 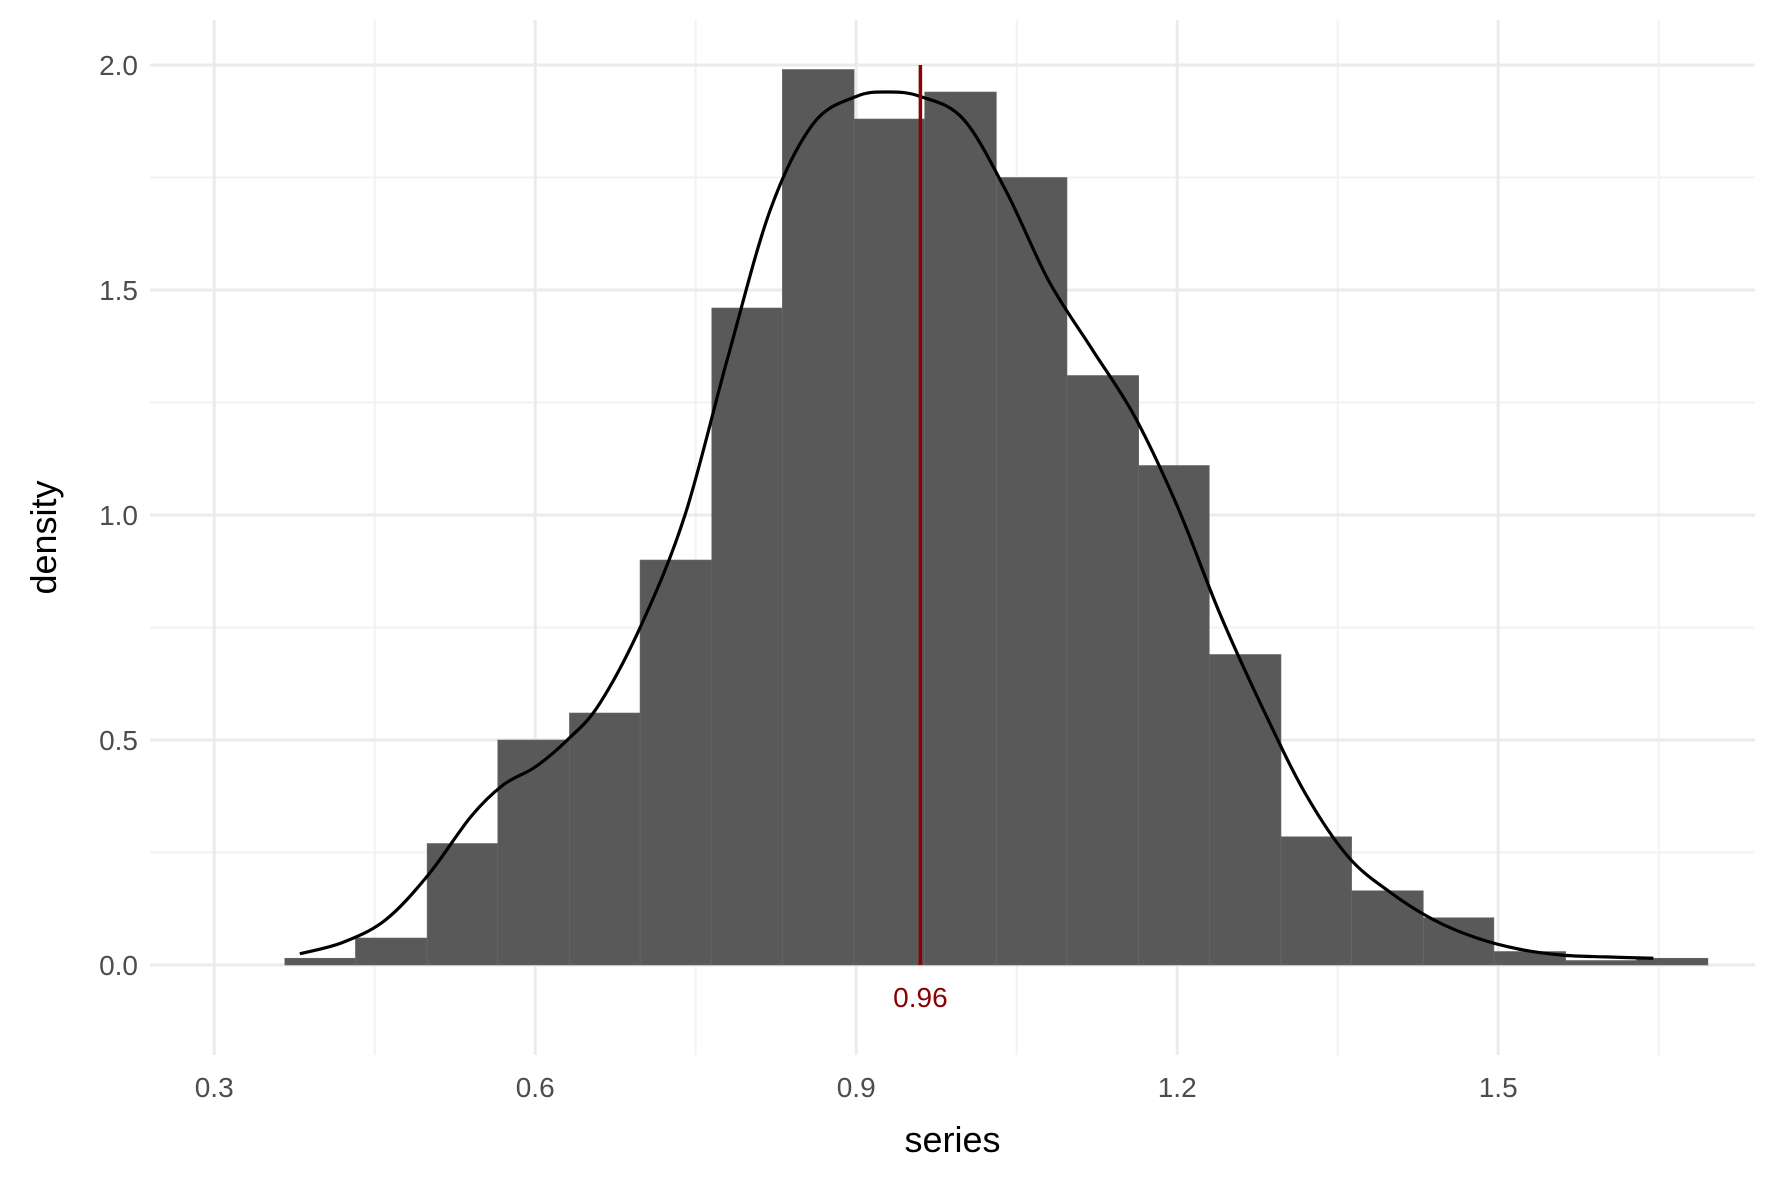 I want to click on x-tick-label: 1.5, so click(x=1498, y=1087).